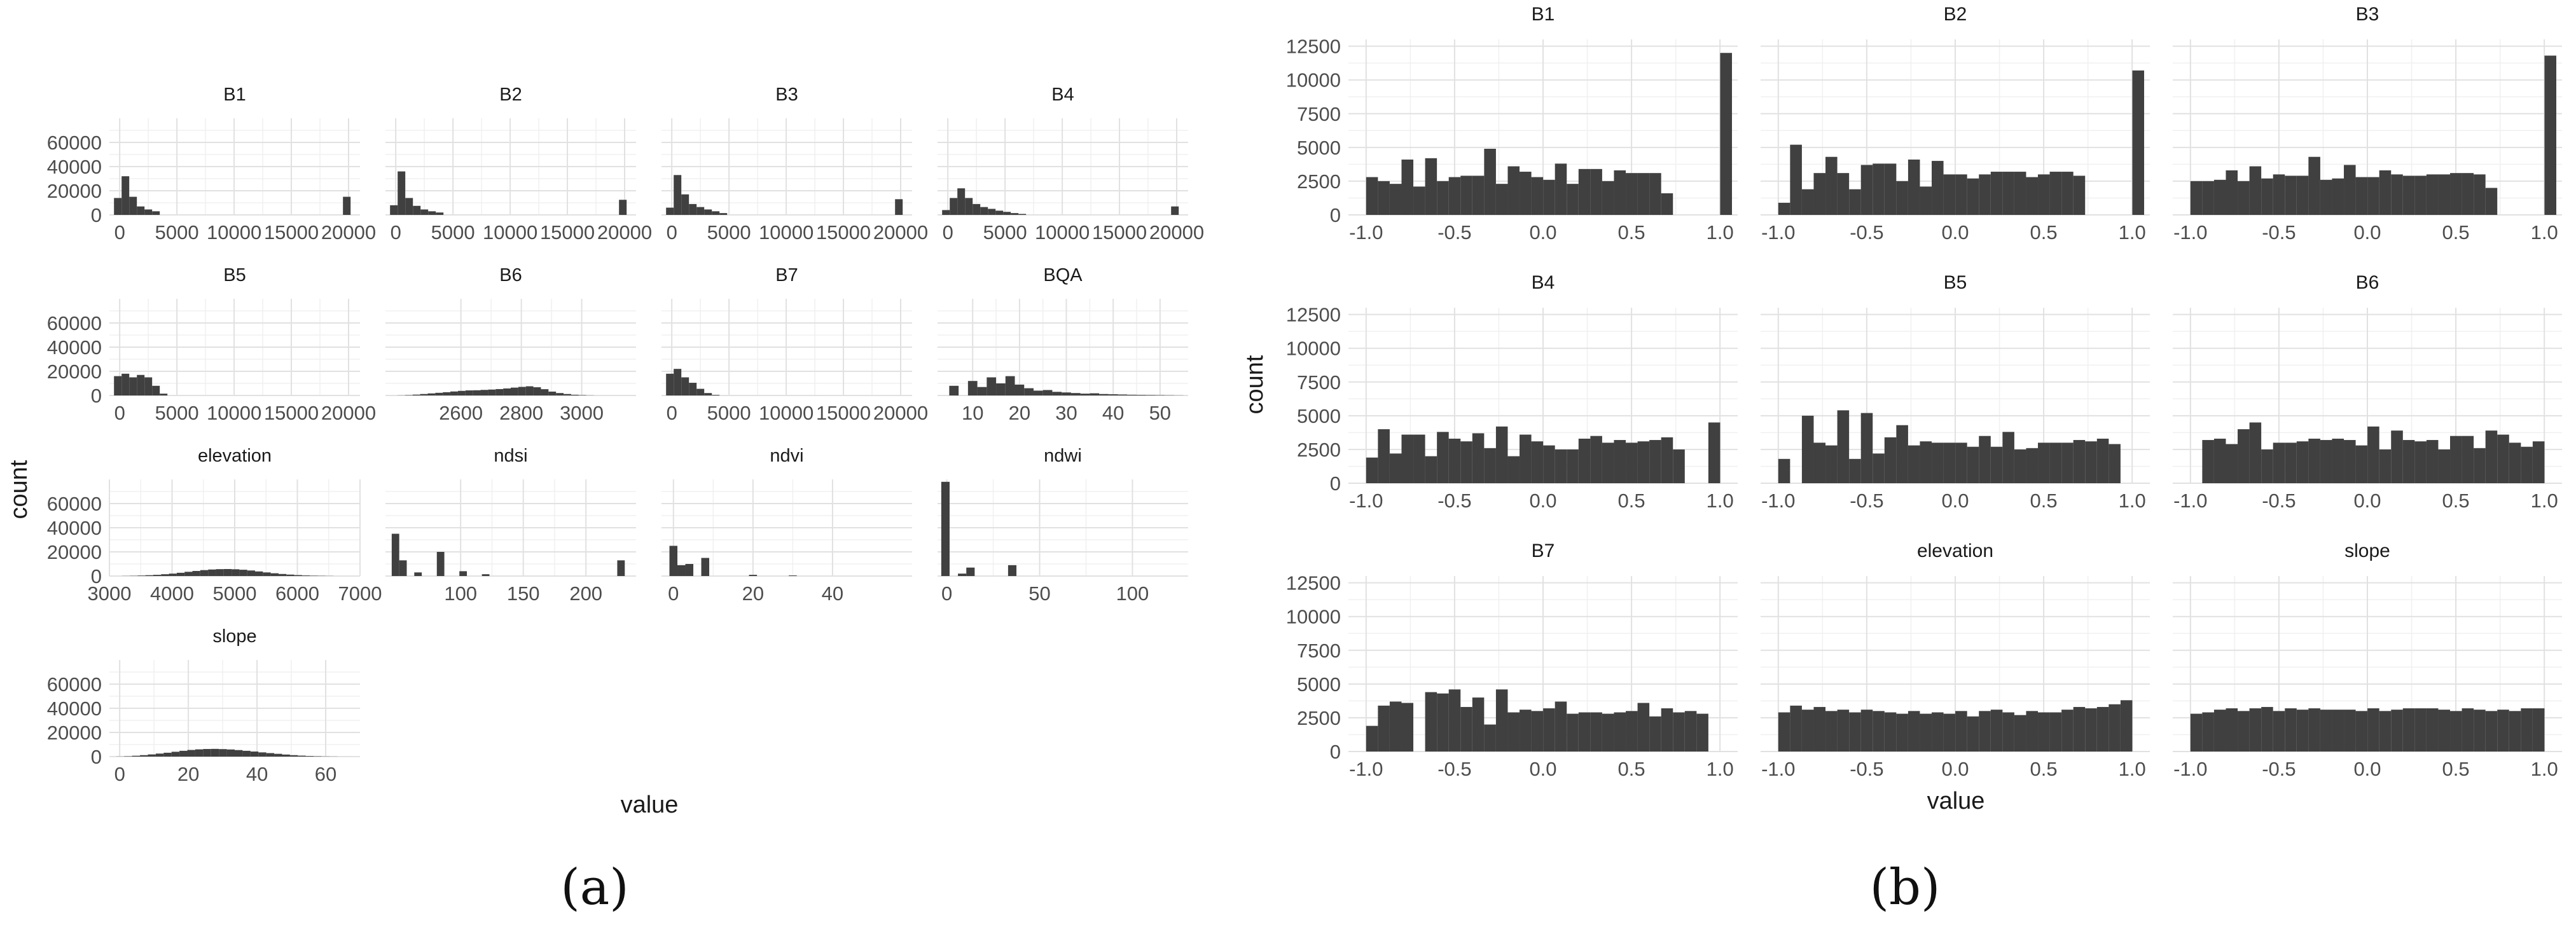 The height and width of the screenshot is (927, 2576). I want to click on y-tick-label: 40000, so click(74, 348).